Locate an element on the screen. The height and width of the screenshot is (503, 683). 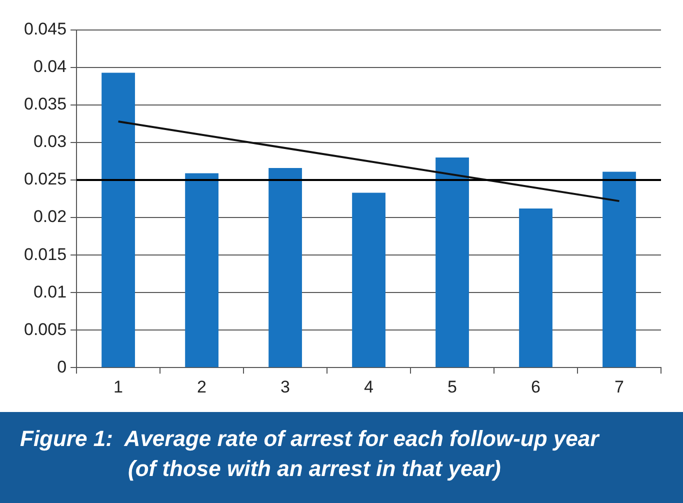
x-tick-label: 4 is located at coordinates (369, 386).